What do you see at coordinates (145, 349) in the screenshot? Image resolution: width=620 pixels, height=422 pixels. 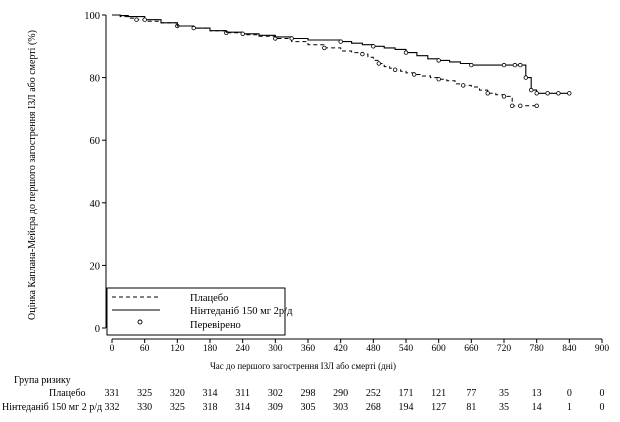 I see `x-tick-label: 60` at bounding box center [145, 349].